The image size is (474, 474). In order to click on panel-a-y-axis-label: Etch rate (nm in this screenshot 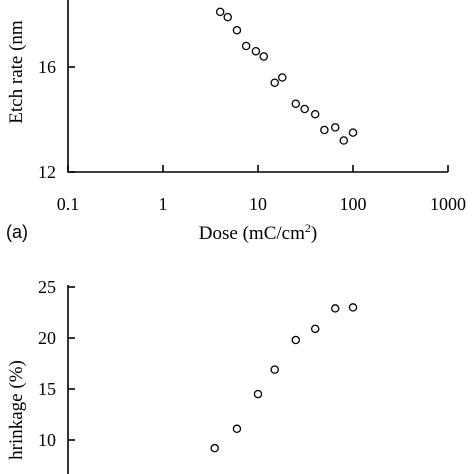, I will do `click(16, 72)`.